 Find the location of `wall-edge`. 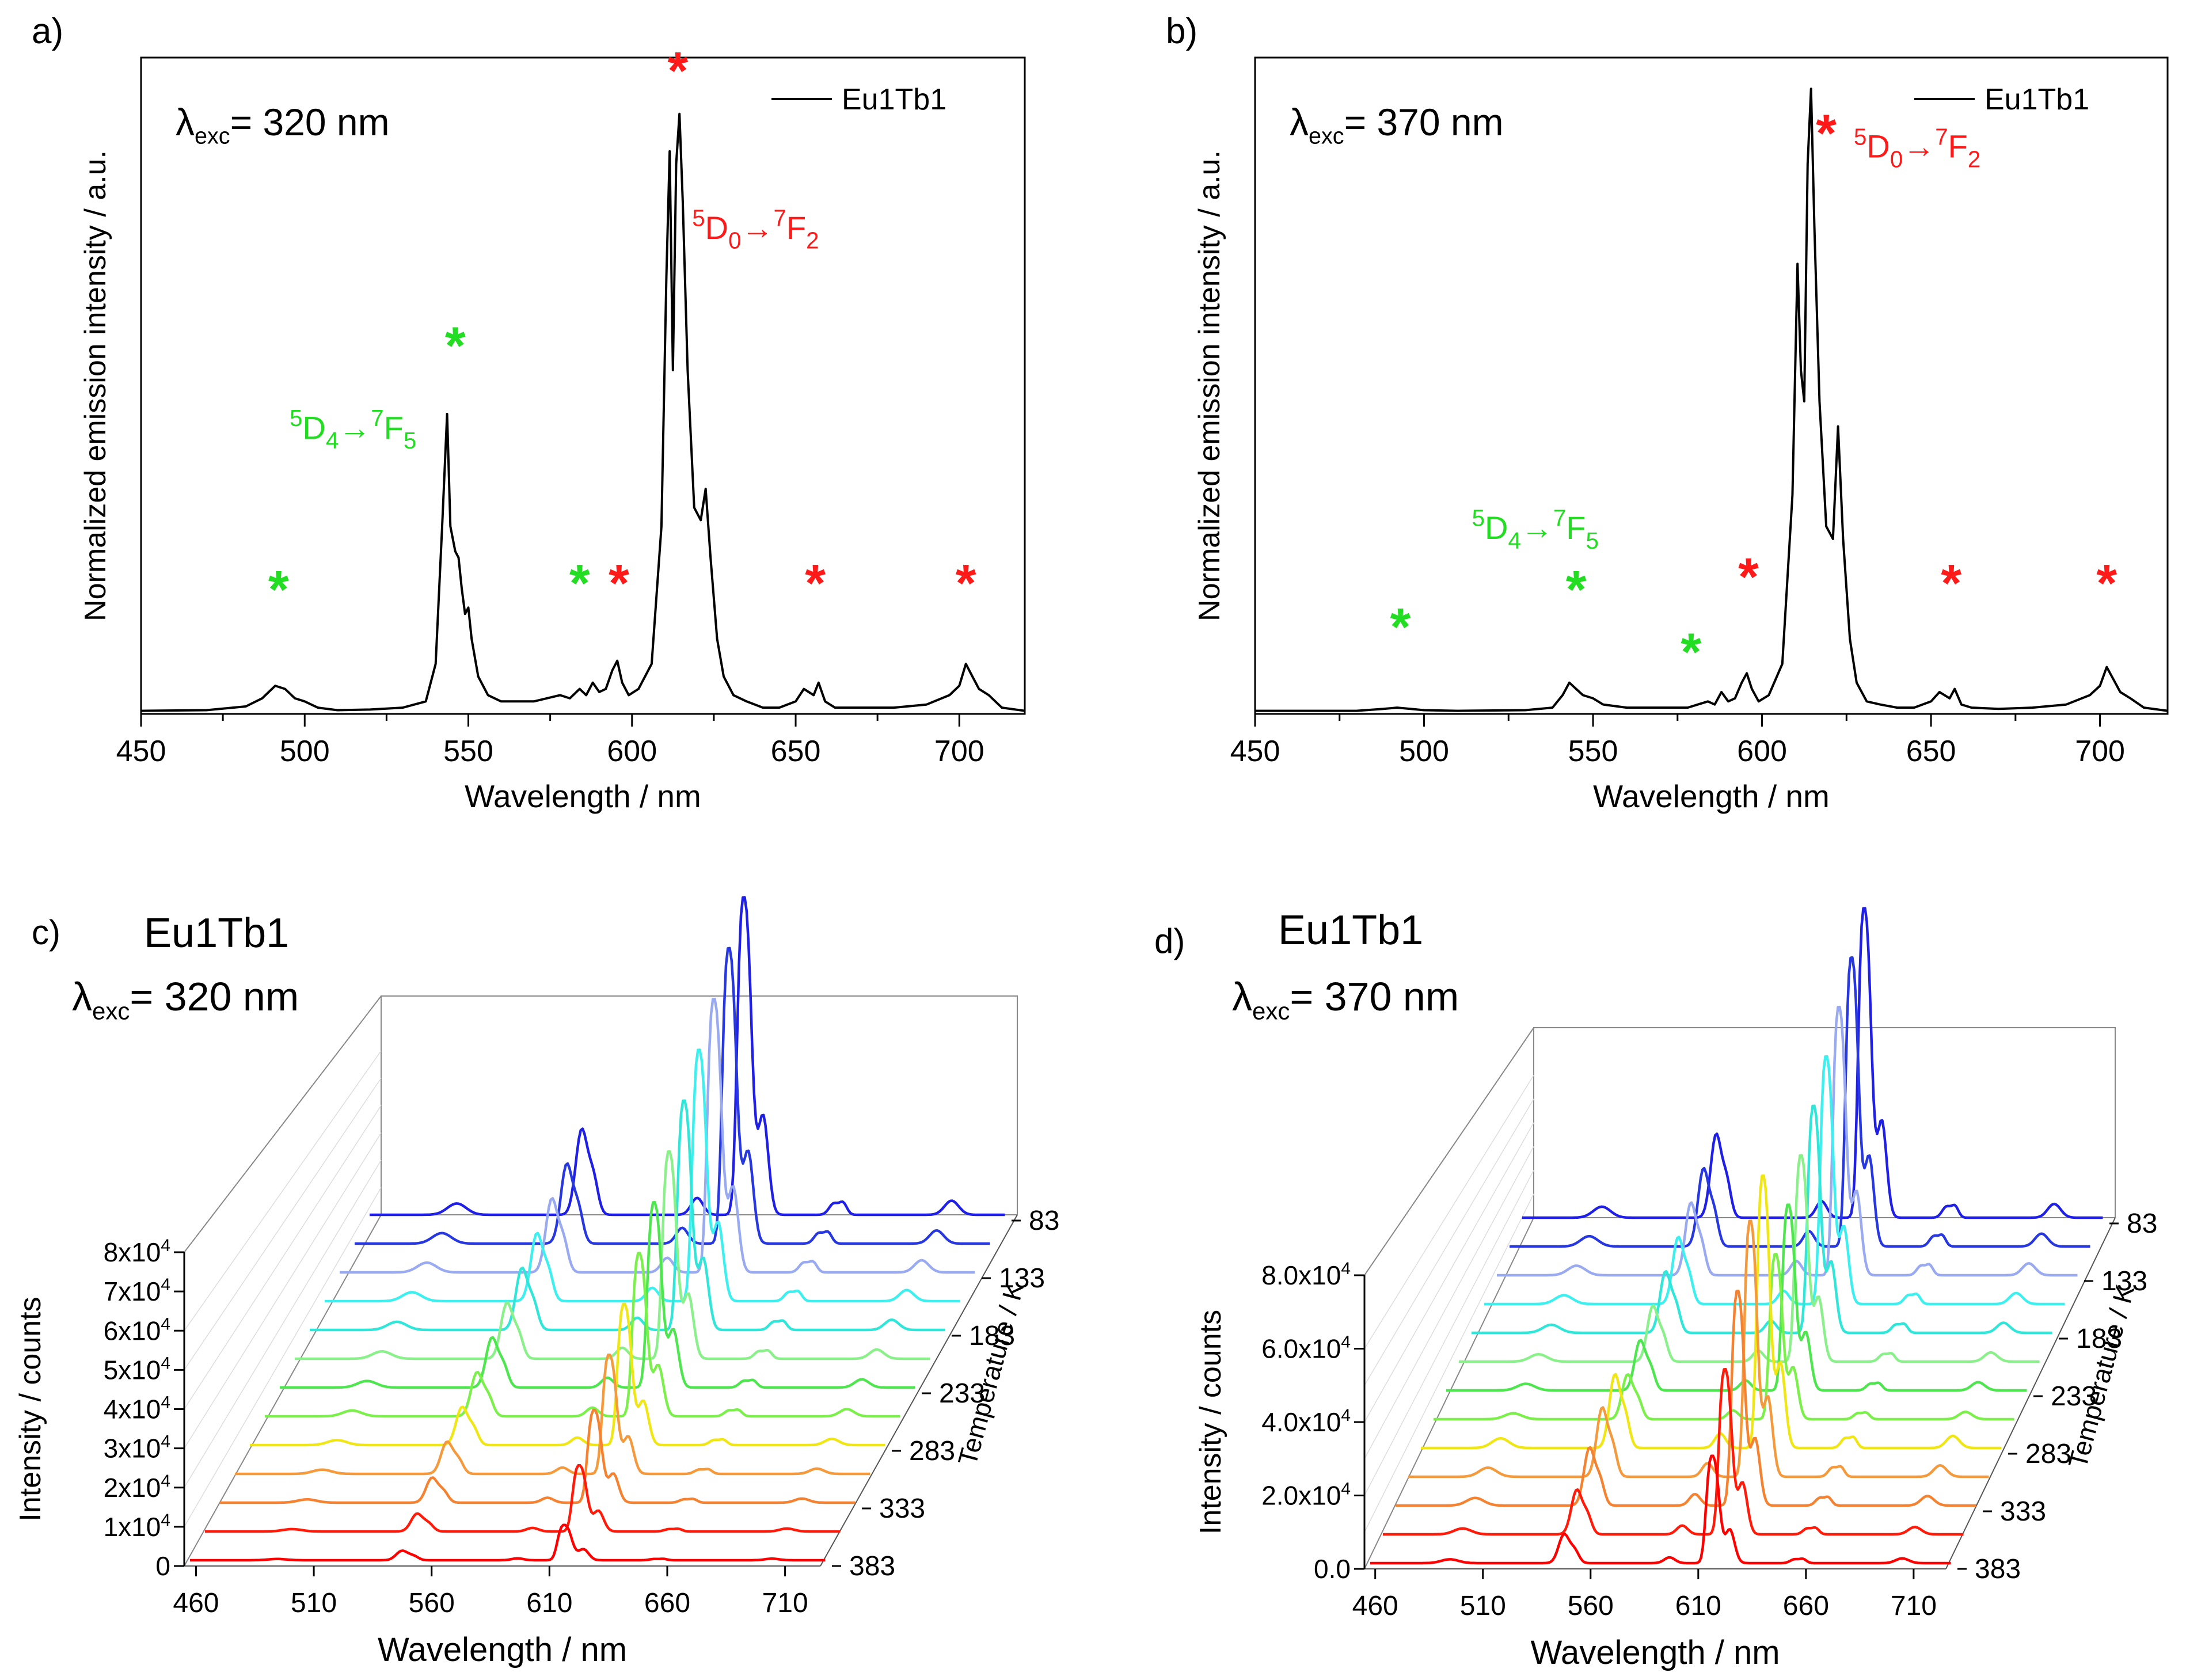

wall-edge is located at coordinates (1449, 1151).